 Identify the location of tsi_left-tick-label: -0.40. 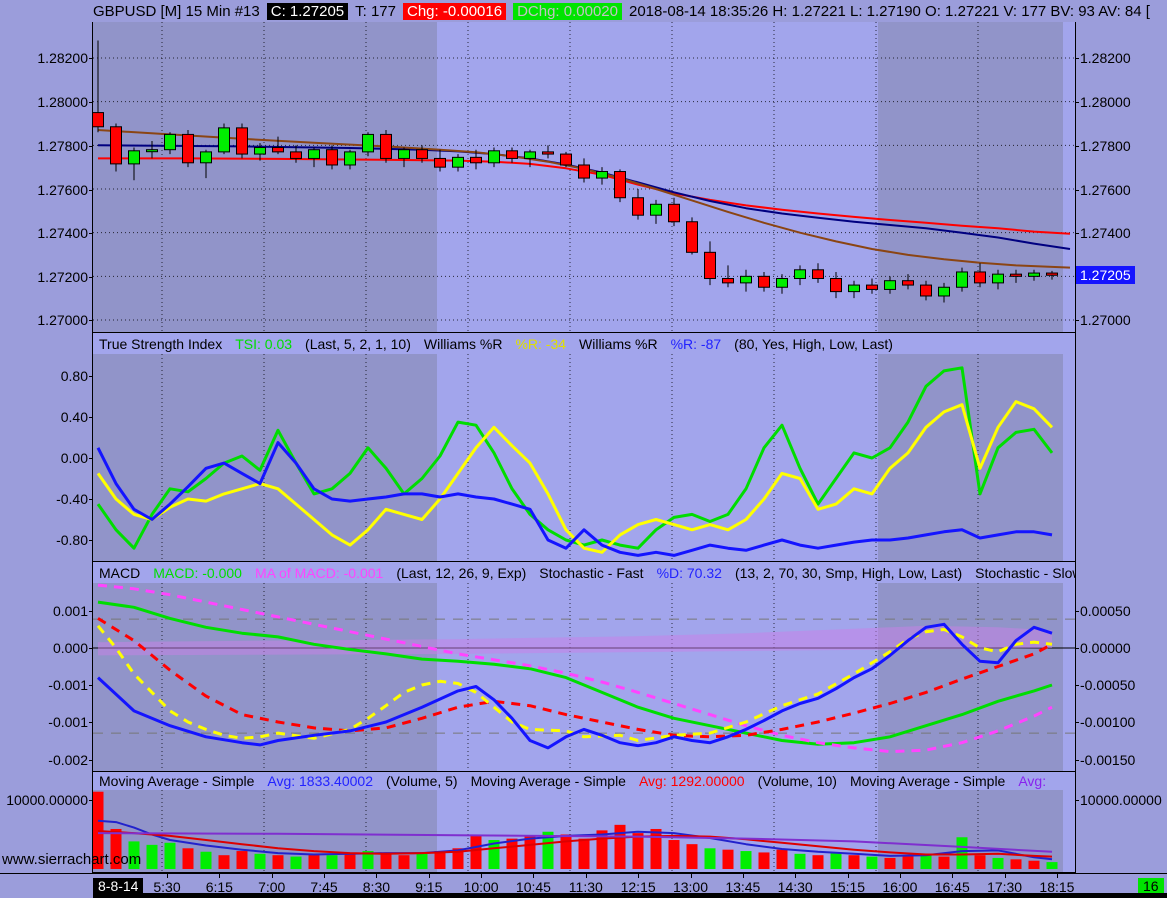
(72, 499).